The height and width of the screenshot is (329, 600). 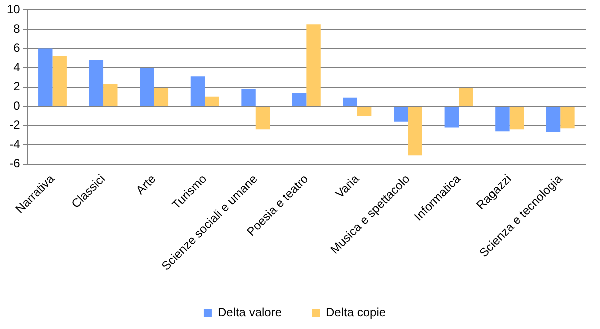 What do you see at coordinates (17, 48) in the screenshot?
I see `y-tick-label: 6` at bounding box center [17, 48].